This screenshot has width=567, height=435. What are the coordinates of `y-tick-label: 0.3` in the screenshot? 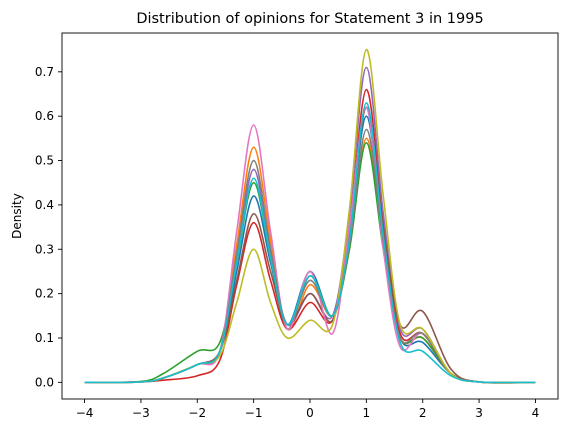 It's located at (44, 249).